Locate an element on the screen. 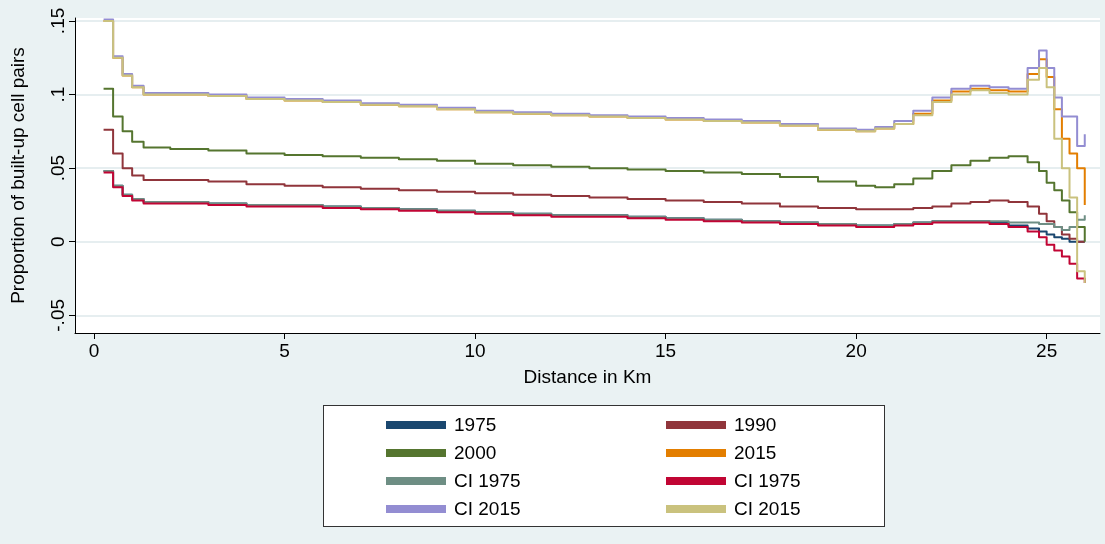  y-axis-title: Proportion of built-up cell pairs is located at coordinates (17, 175).